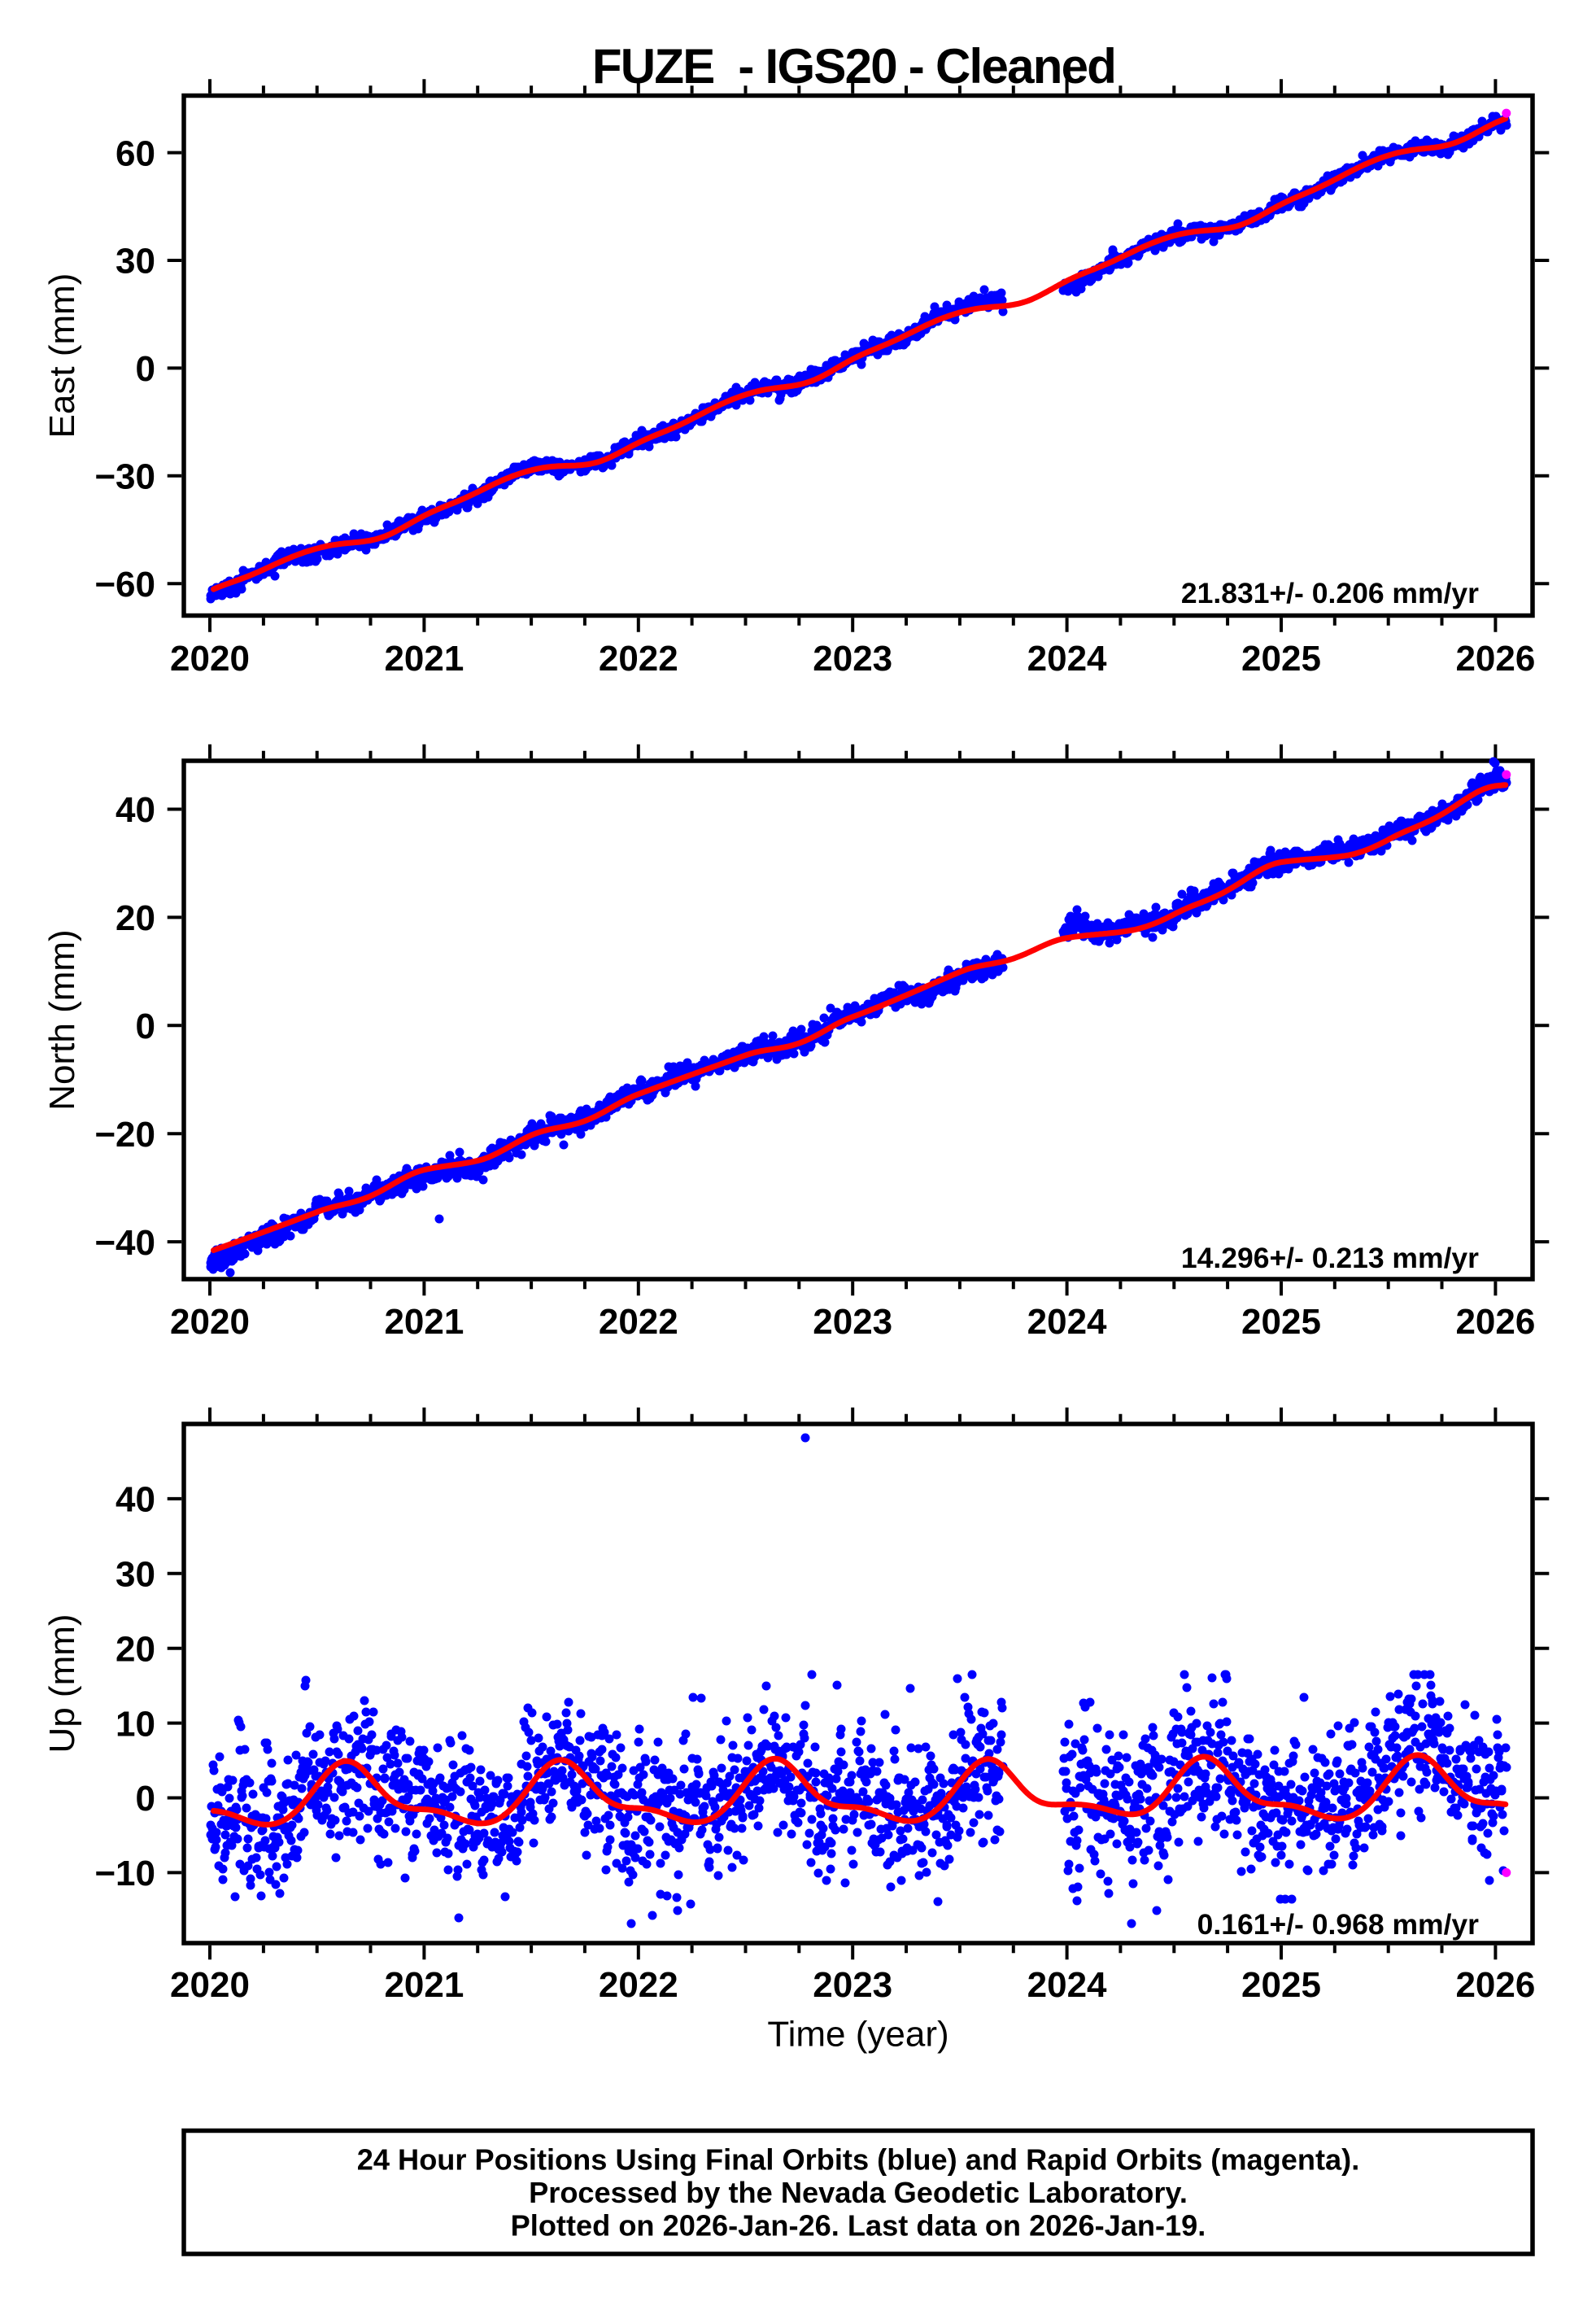  What do you see at coordinates (124, 1243) in the screenshot?
I see `svg-text: −40` at bounding box center [124, 1243].